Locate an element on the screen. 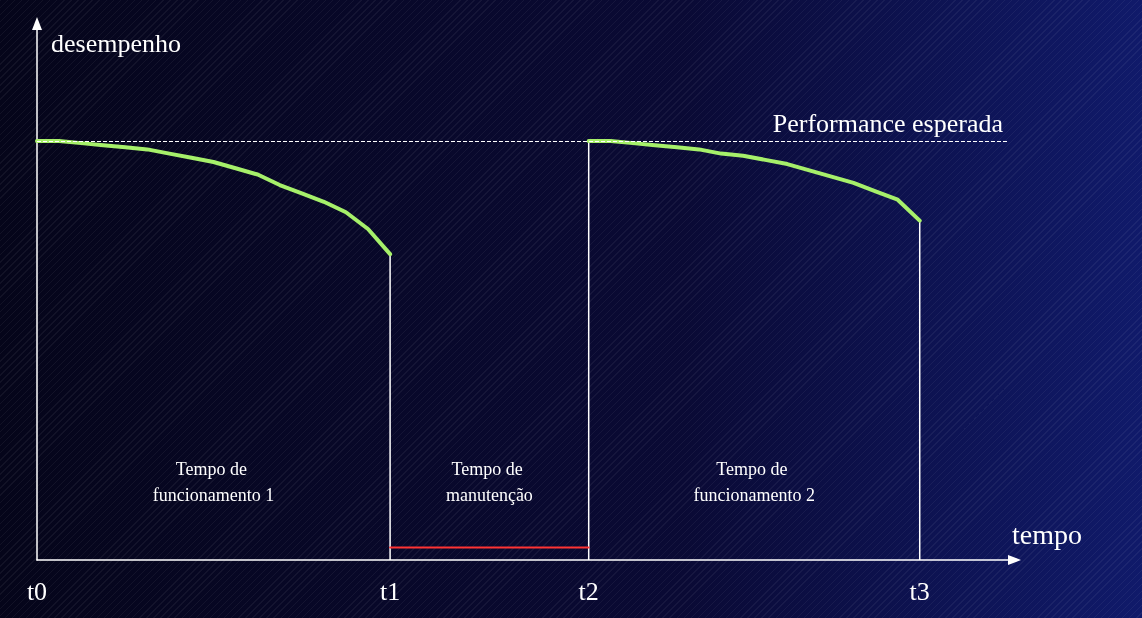 This screenshot has height=618, width=1142. annotation: Tempo de funcionamento 2 is located at coordinates (754, 482).